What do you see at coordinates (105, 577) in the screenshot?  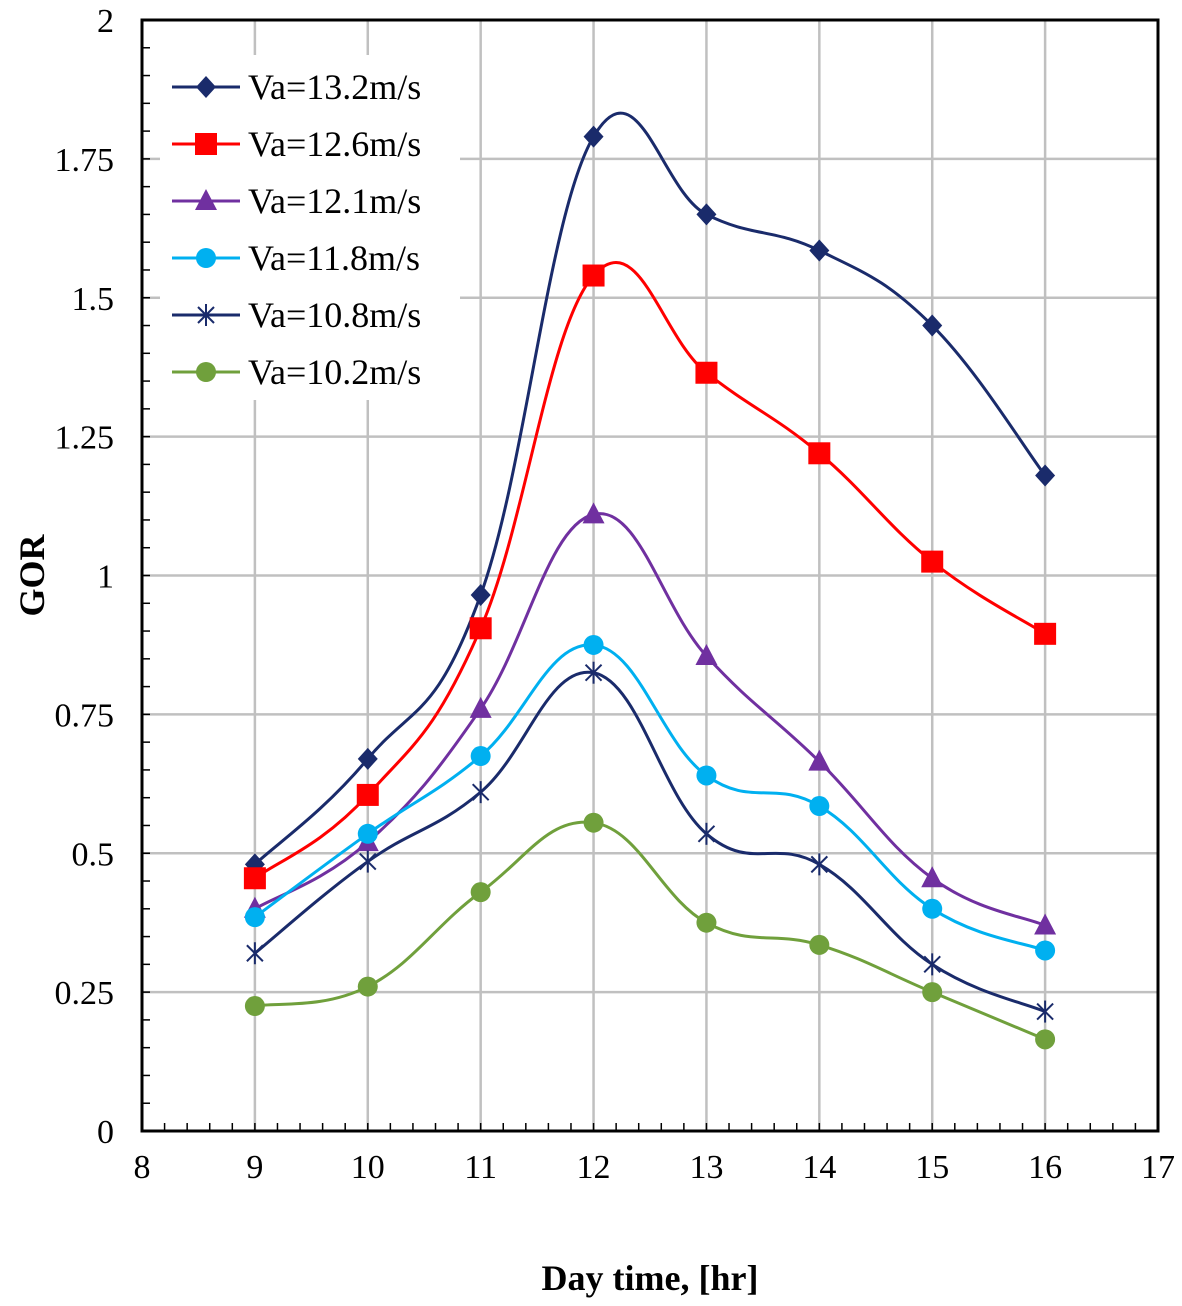 I see `y-tick-label: 1` at bounding box center [105, 577].